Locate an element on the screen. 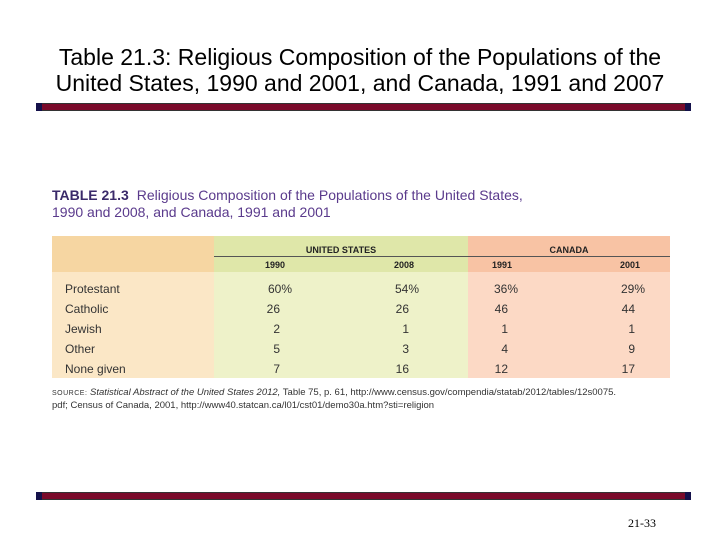  canada-header-rule is located at coordinates (569, 256).